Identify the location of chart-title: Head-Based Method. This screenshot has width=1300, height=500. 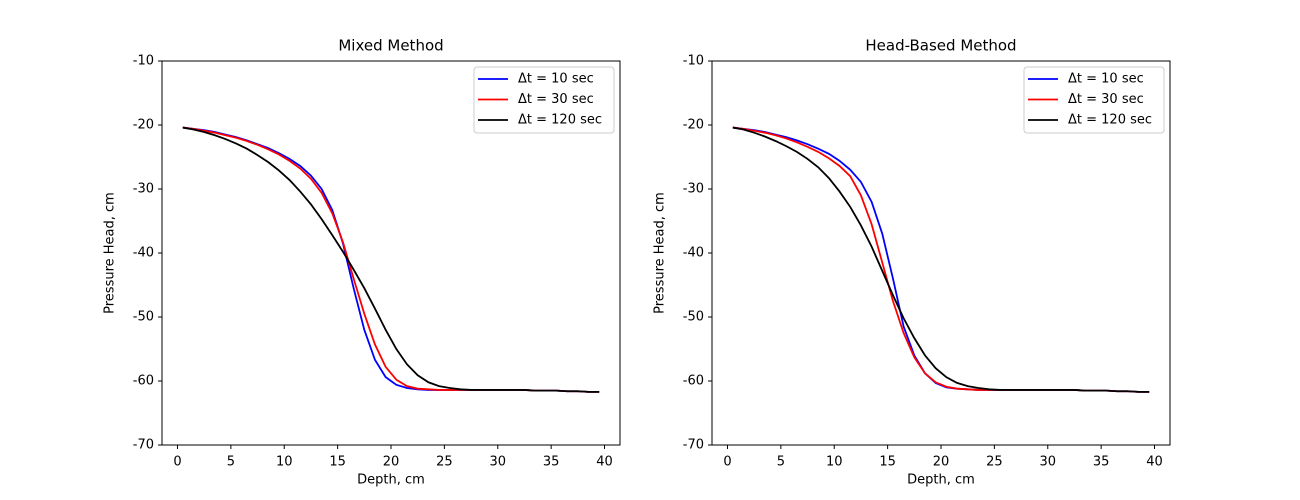
(940, 46).